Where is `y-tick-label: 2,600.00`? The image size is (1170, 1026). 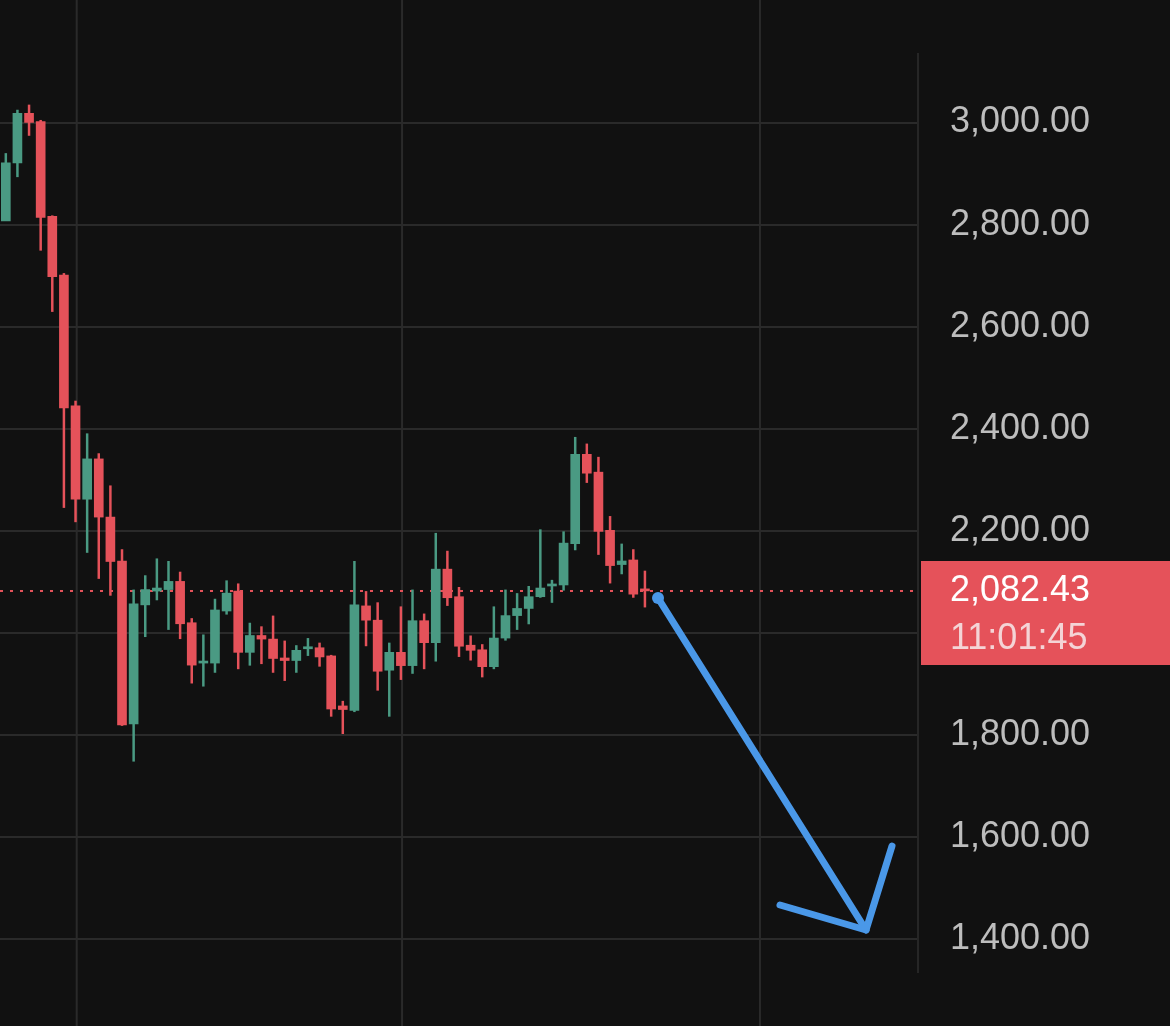
y-tick-label: 2,600.00 is located at coordinates (1020, 324).